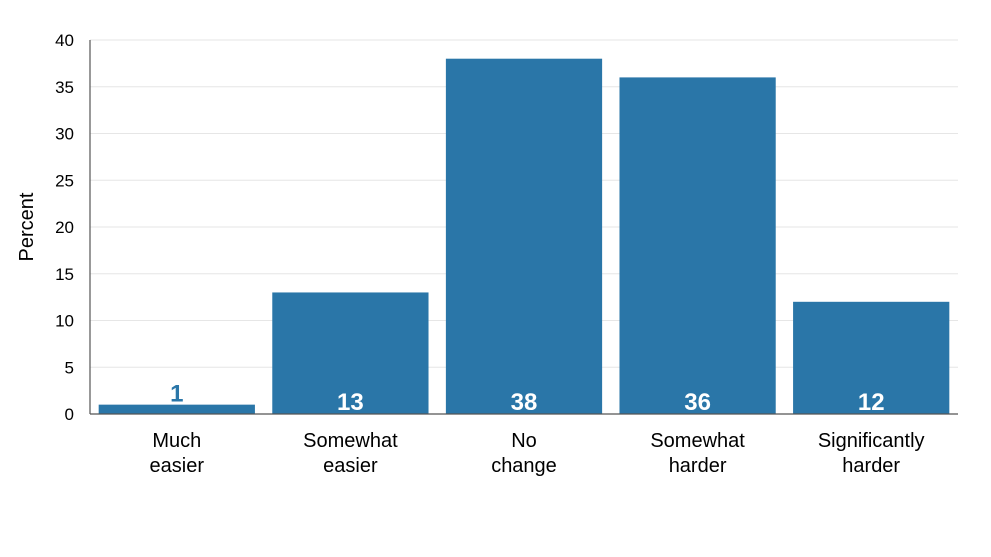 The image size is (991, 557). I want to click on data-label: 38, so click(524, 402).